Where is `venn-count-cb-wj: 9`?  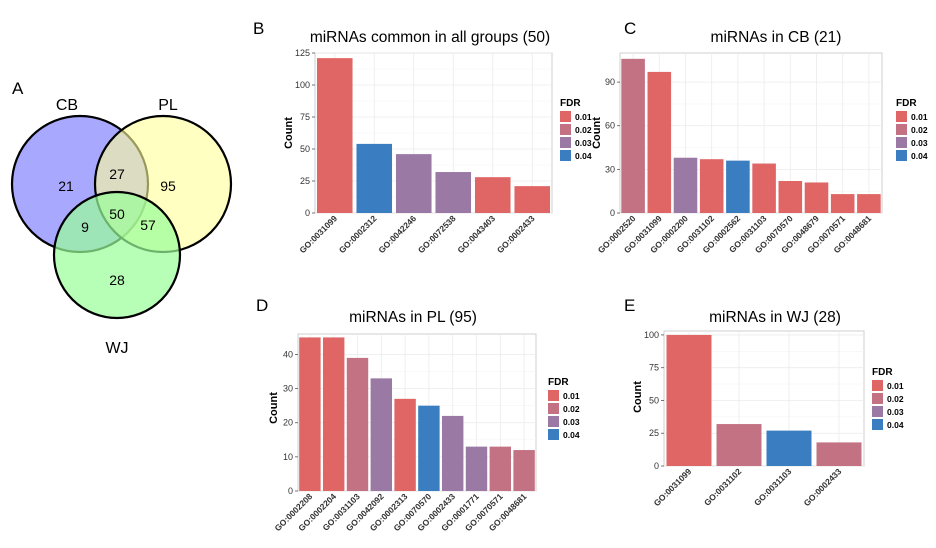 venn-count-cb-wj: 9 is located at coordinates (85, 227).